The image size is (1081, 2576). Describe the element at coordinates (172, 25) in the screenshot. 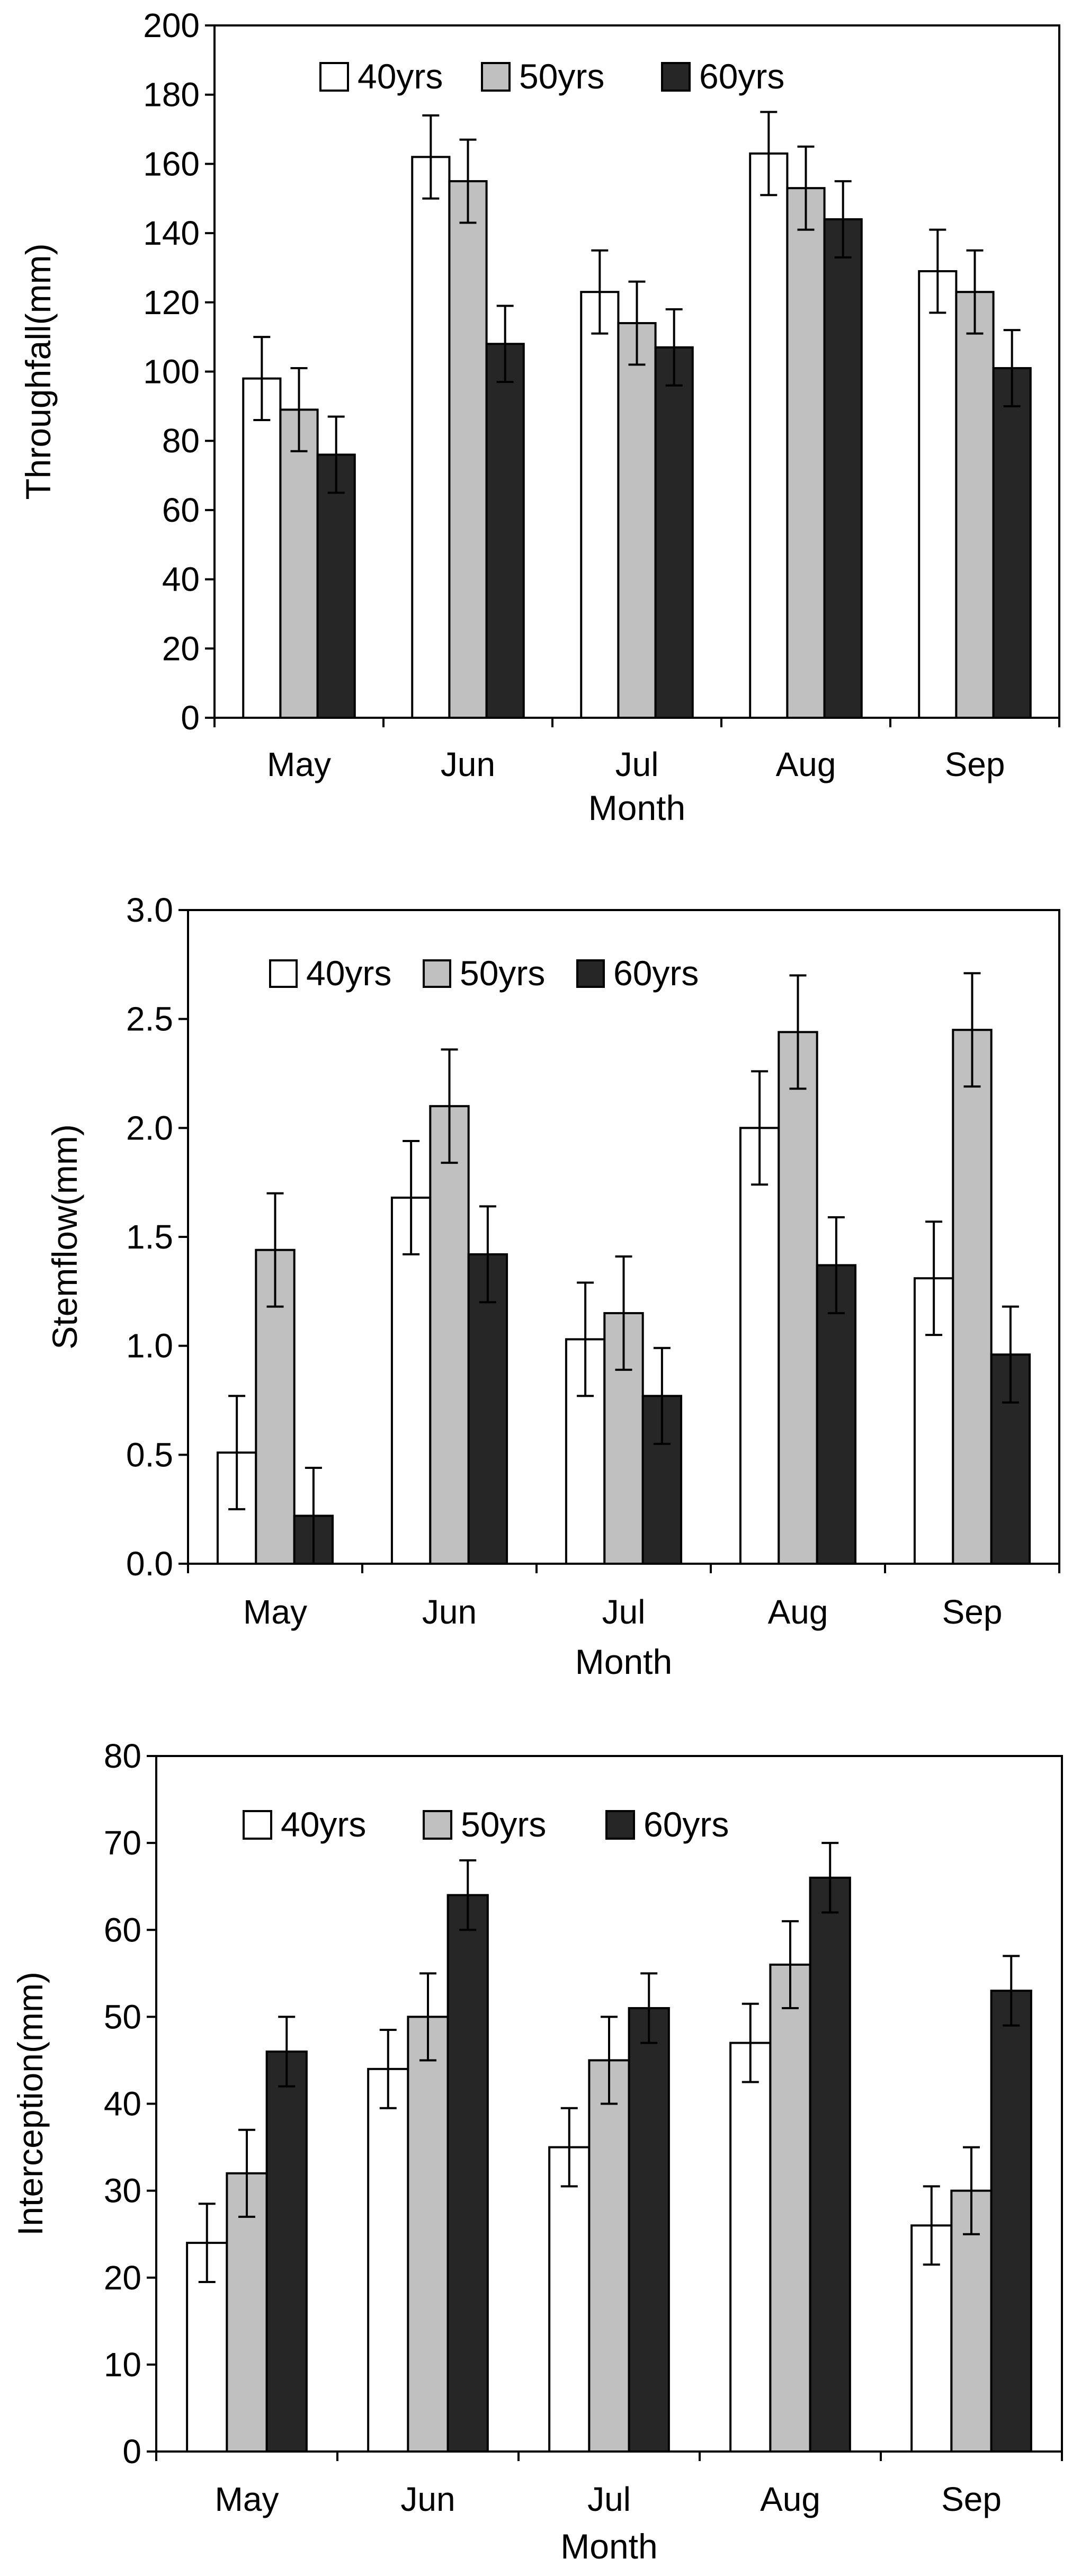

I see `y-tick-label: 200` at that location.